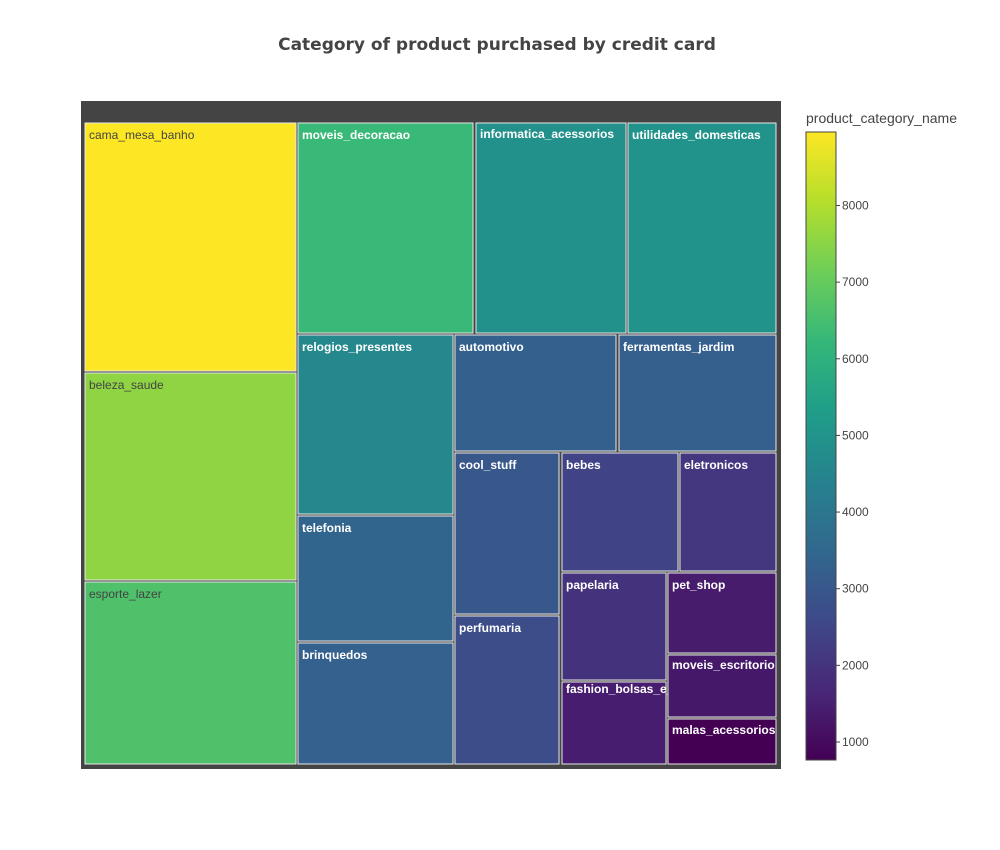 The height and width of the screenshot is (850, 1000). I want to click on tile-label-pet-shop: pet_shop, so click(698, 585).